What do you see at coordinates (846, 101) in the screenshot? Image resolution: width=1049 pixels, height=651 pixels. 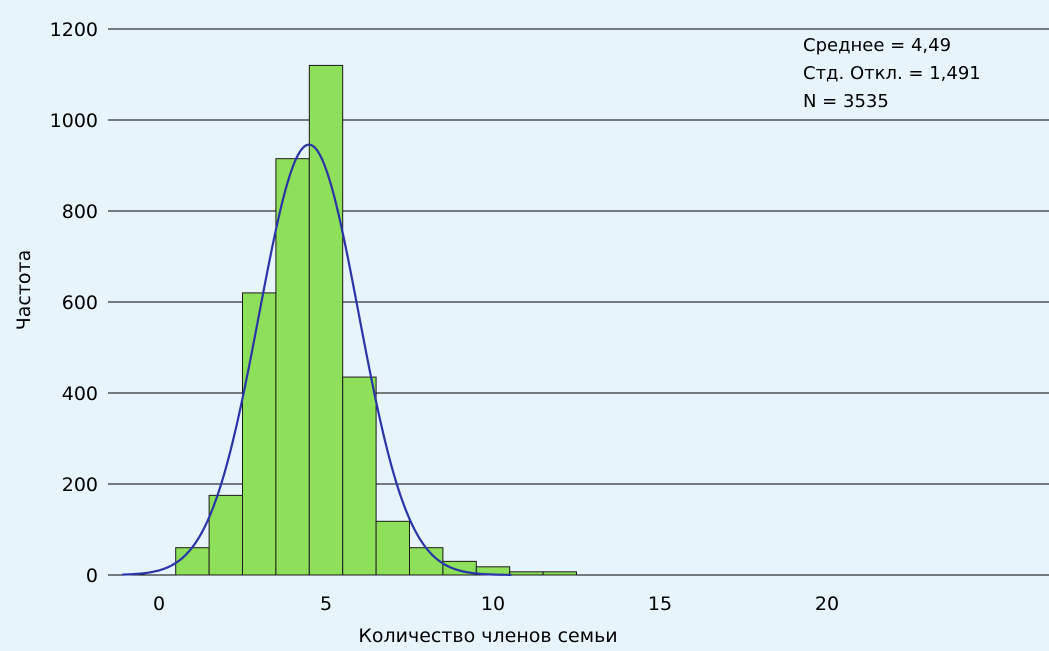 I see `stats-n: N = 3535` at bounding box center [846, 101].